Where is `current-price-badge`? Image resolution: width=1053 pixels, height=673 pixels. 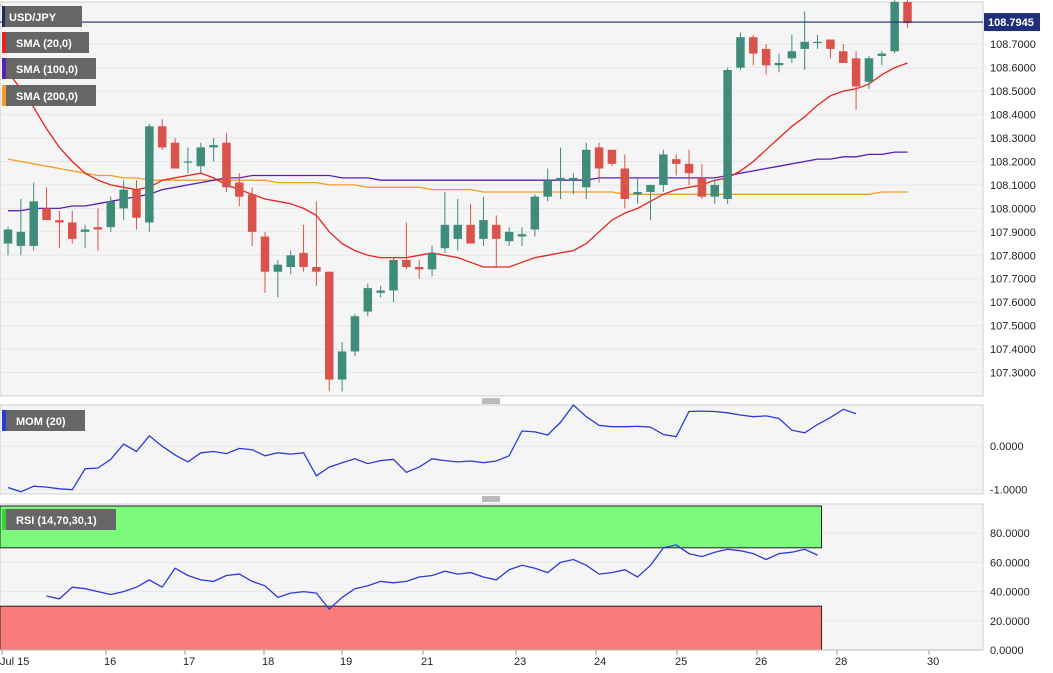 current-price-badge is located at coordinates (1012, 22).